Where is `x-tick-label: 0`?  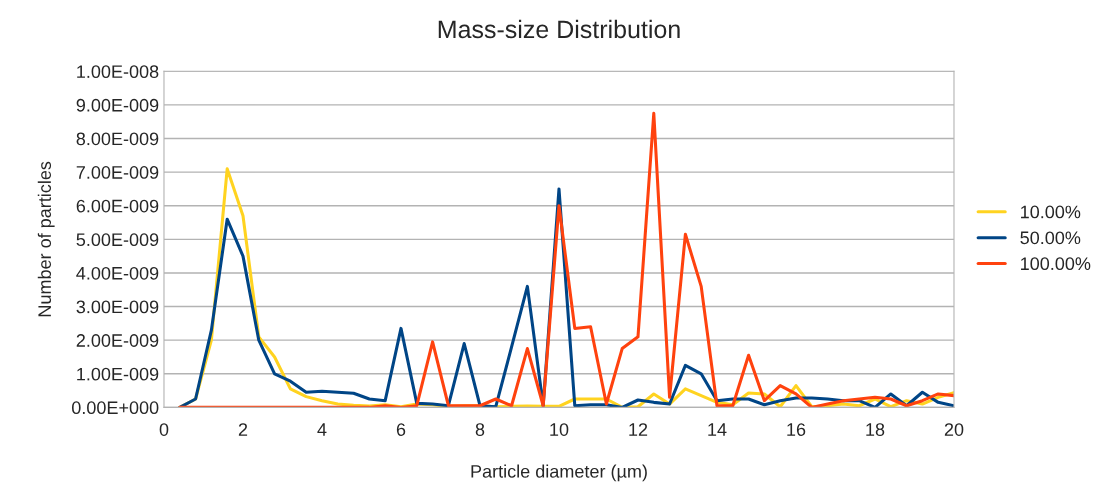 x-tick-label: 0 is located at coordinates (164, 429).